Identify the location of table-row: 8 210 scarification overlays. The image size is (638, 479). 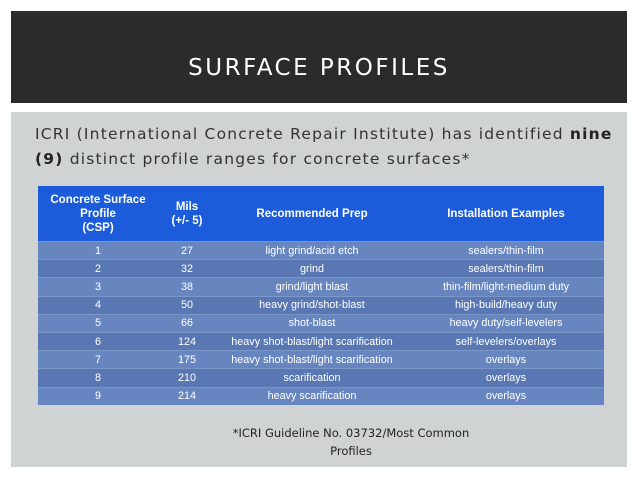
(321, 377).